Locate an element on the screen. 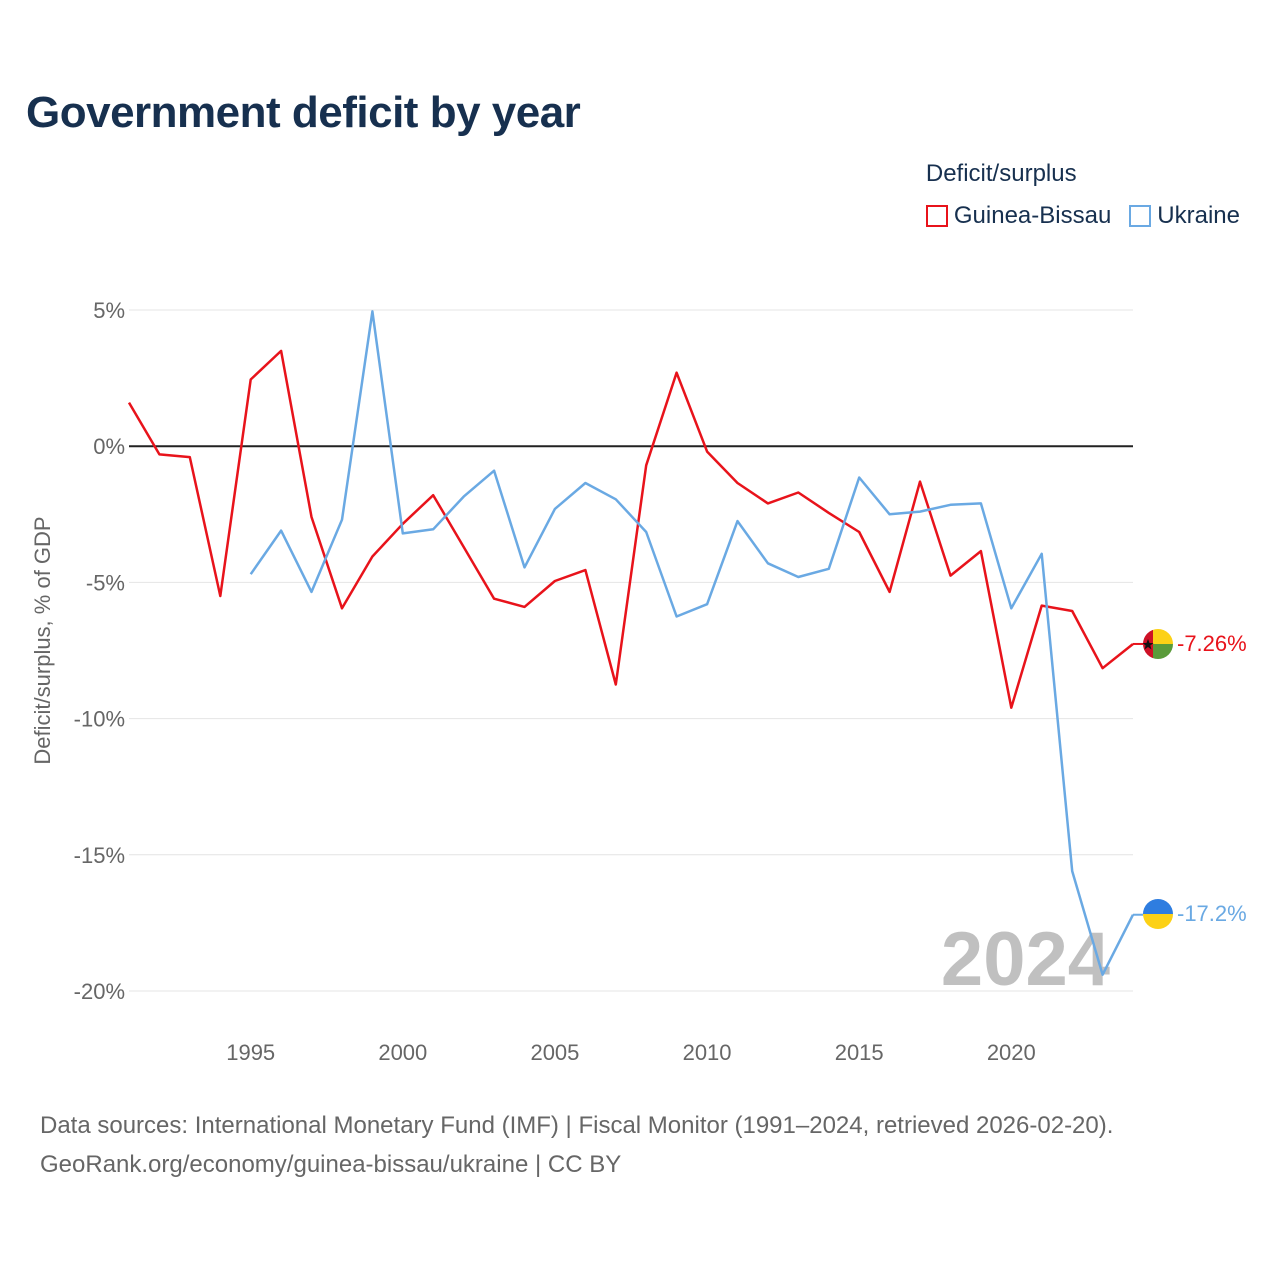 This screenshot has height=1280, width=1280. chart-title: Government deficit by year is located at coordinates (303, 112).